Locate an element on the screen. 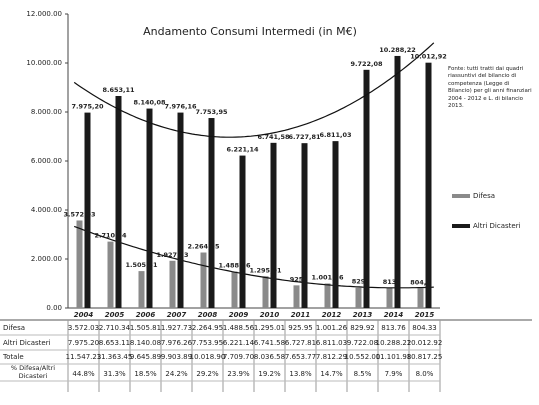 The width and height of the screenshot is (539, 405). table-cell: 7.976.26 is located at coordinates (177, 343).